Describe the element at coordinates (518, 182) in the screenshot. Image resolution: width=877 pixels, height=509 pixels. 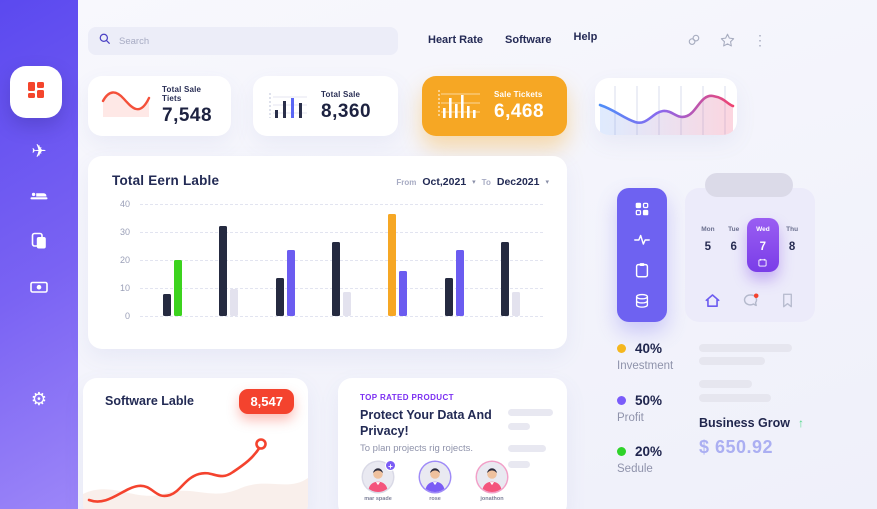
I see `to-dropdown: Dec2021` at that location.